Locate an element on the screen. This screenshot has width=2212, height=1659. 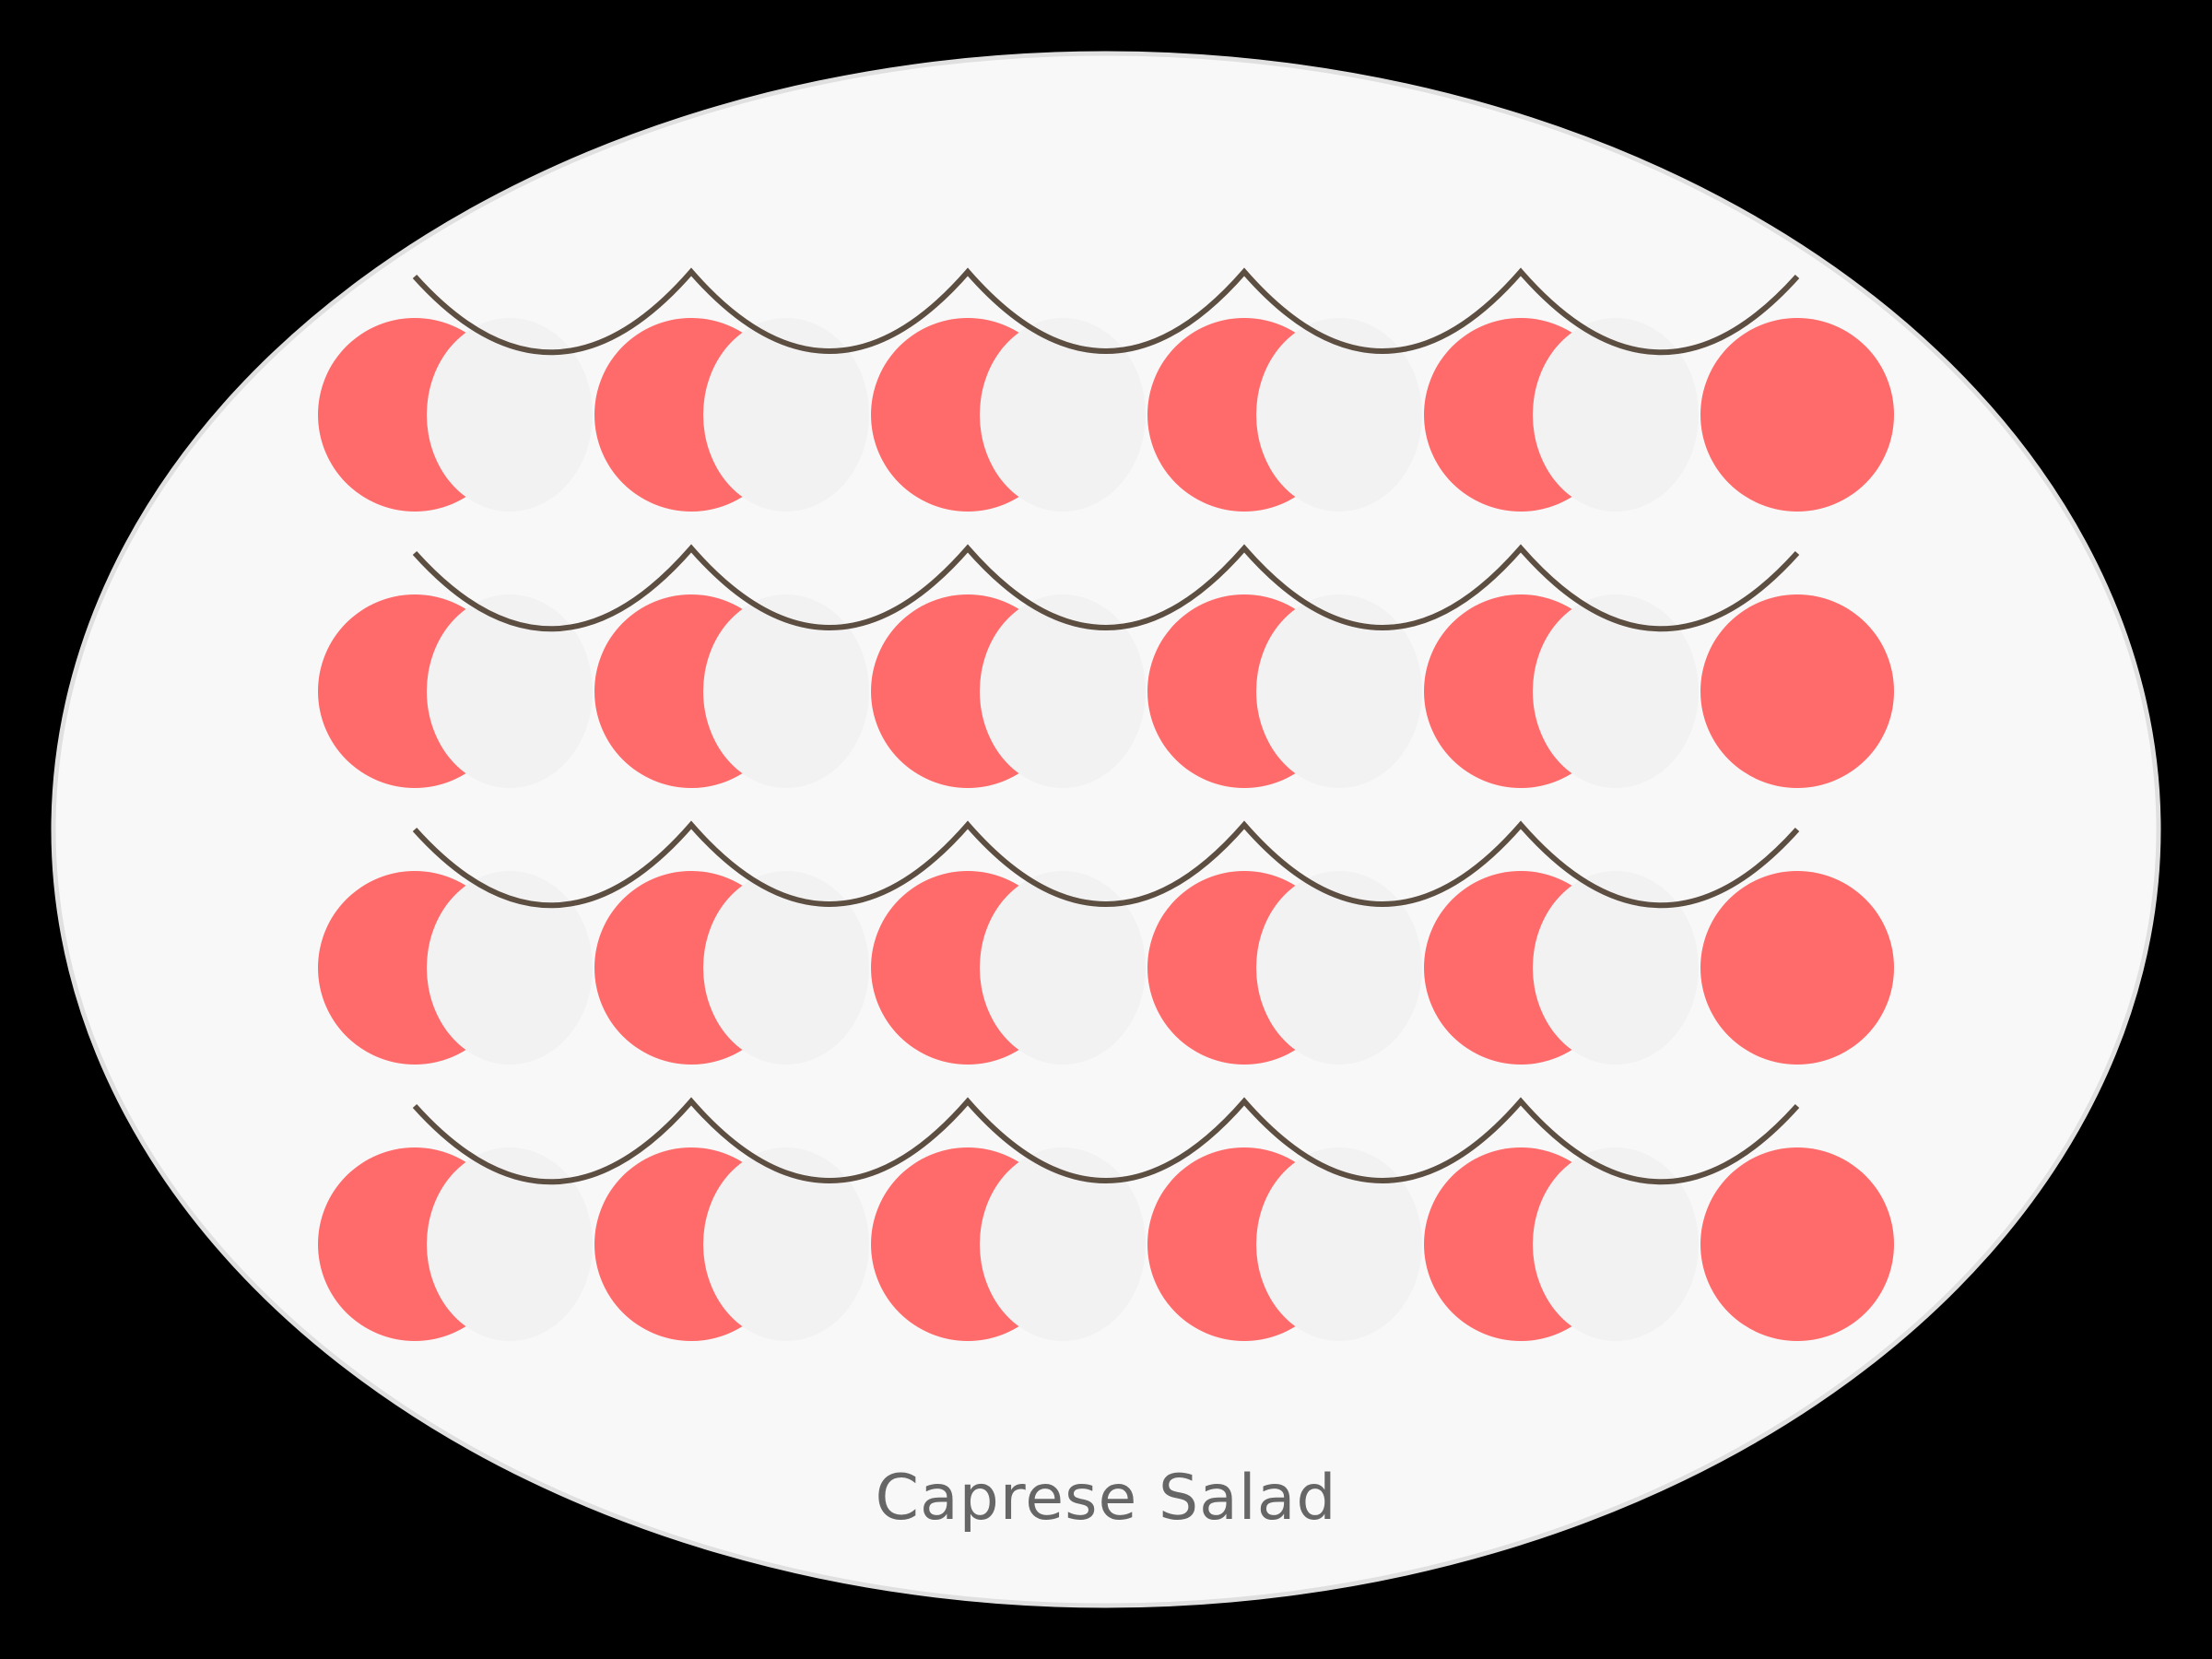
dish-caption: Caprese Salad is located at coordinates (1105, 1498).